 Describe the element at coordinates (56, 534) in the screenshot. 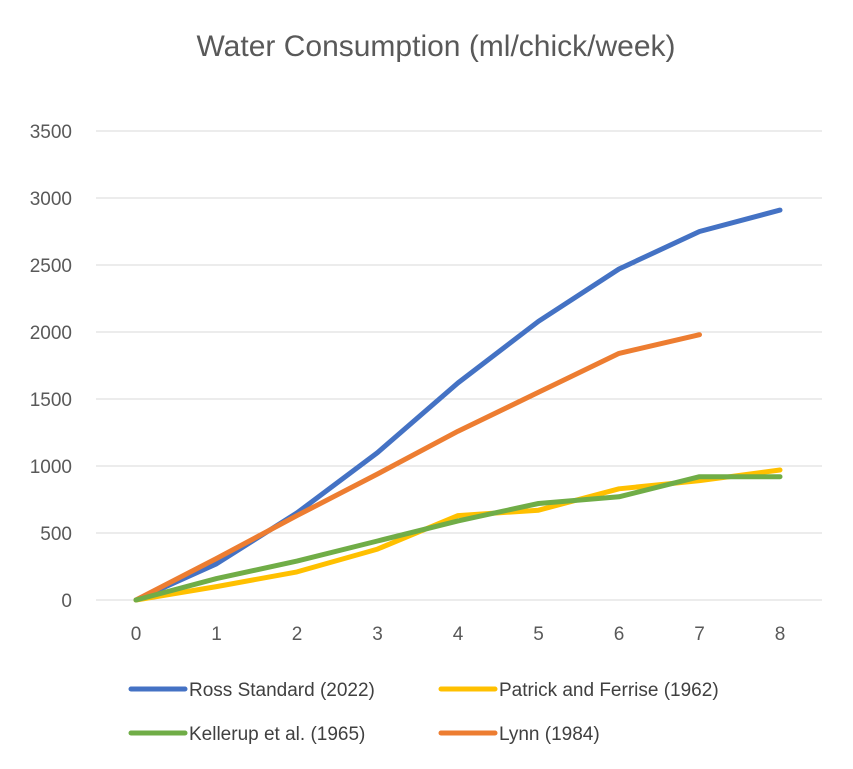

I see `y-tick-label: 500` at that location.